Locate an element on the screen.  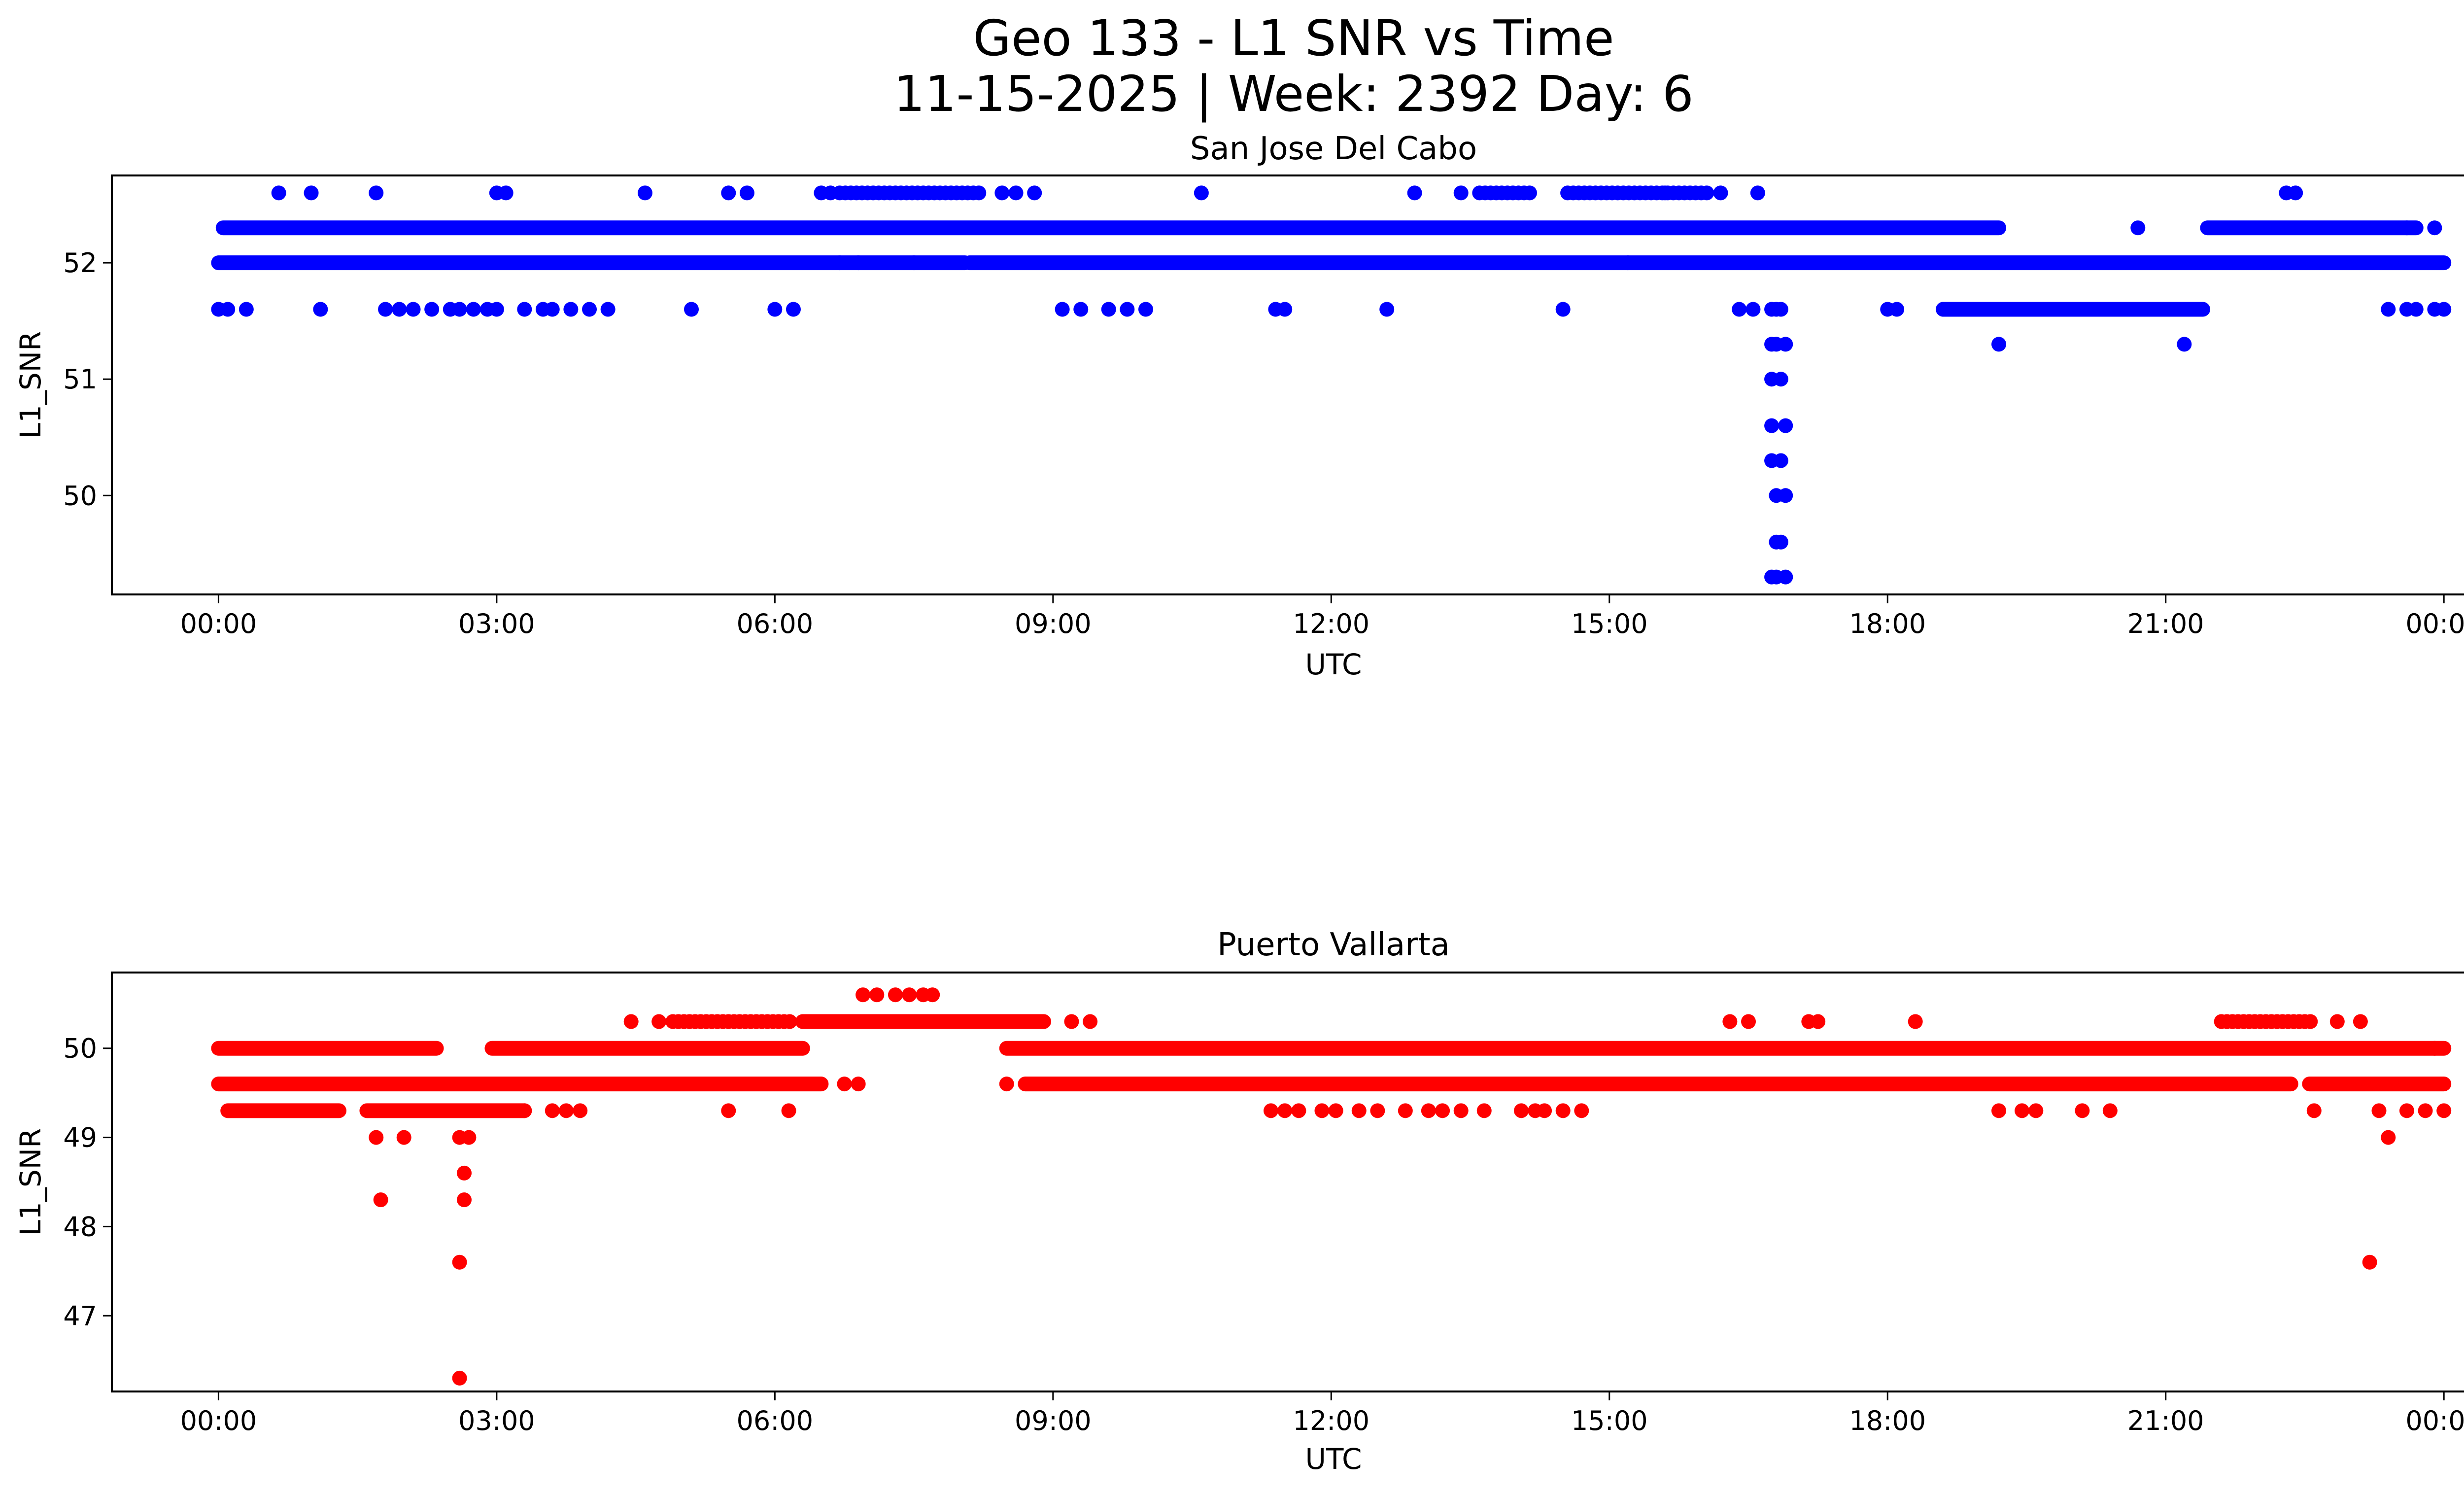
y-tick-label: 49 is located at coordinates (80, 1137).